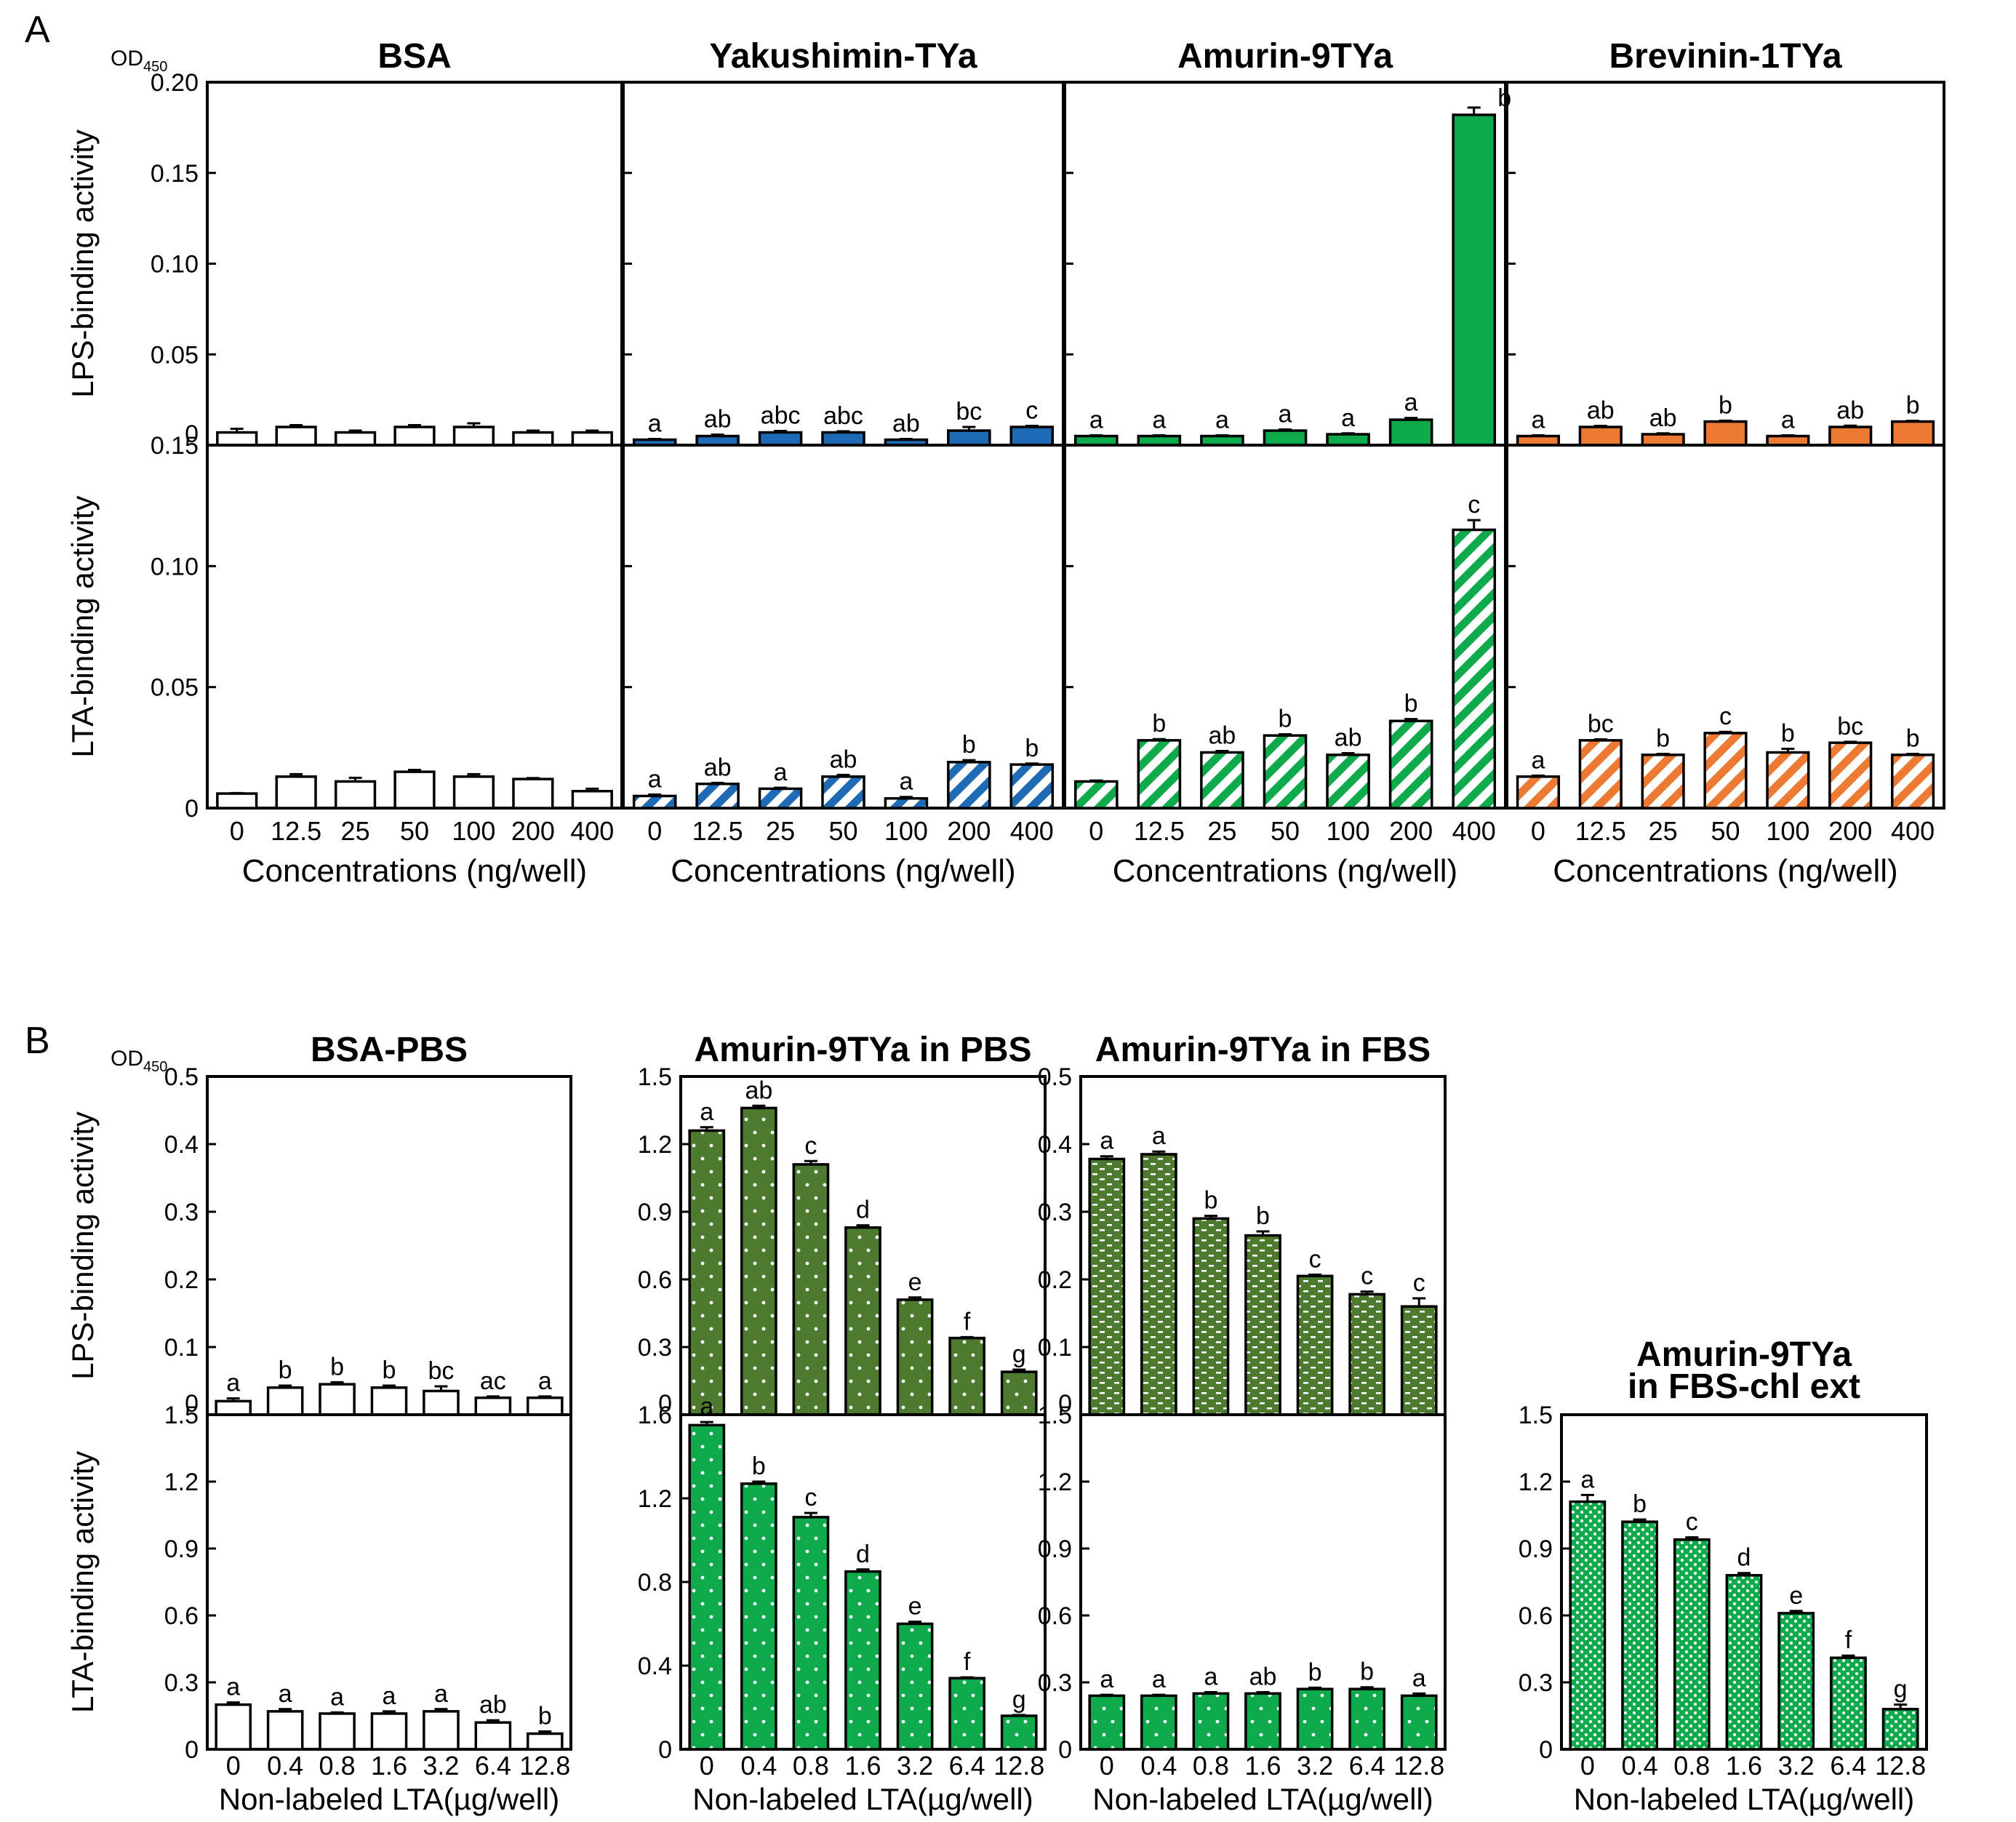 The width and height of the screenshot is (2016, 1822). I want to click on plot-a-2-LPS: a a a a a a b, so click(1287, 264).